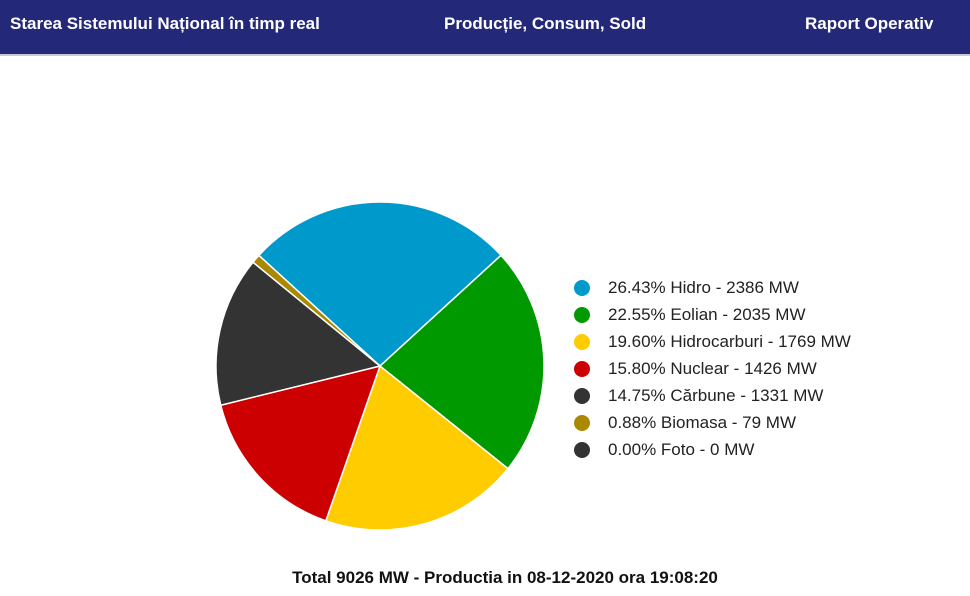  What do you see at coordinates (681, 449) in the screenshot?
I see `legend-label: 0.00% Foto - 0 MW` at bounding box center [681, 449].